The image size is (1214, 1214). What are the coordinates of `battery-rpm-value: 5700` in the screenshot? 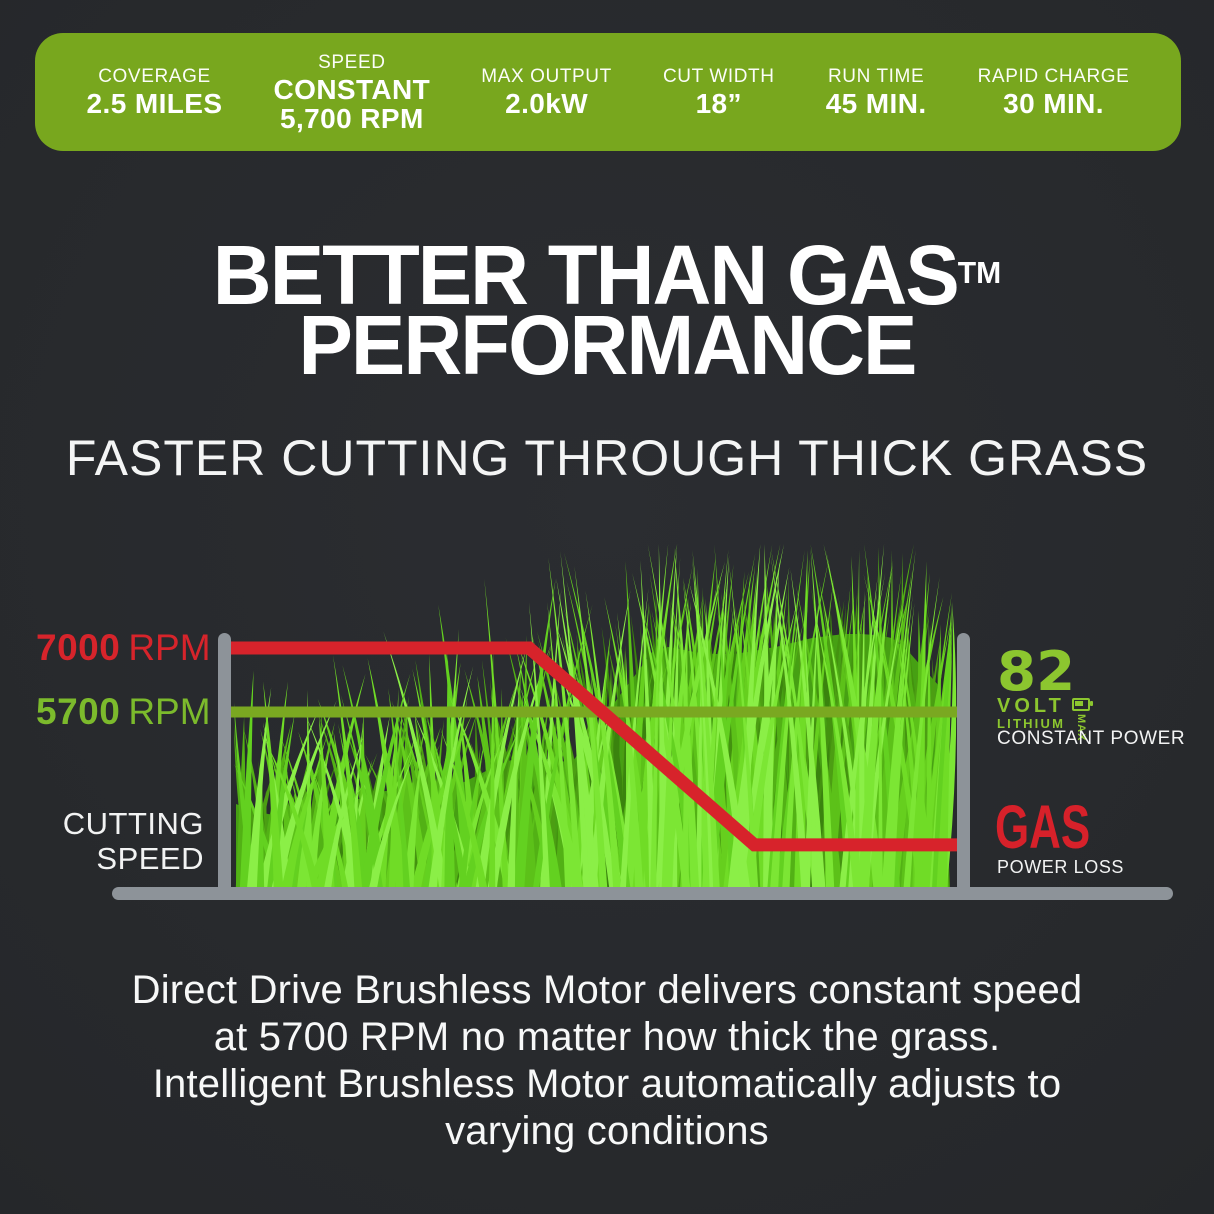 It's located at (78, 711).